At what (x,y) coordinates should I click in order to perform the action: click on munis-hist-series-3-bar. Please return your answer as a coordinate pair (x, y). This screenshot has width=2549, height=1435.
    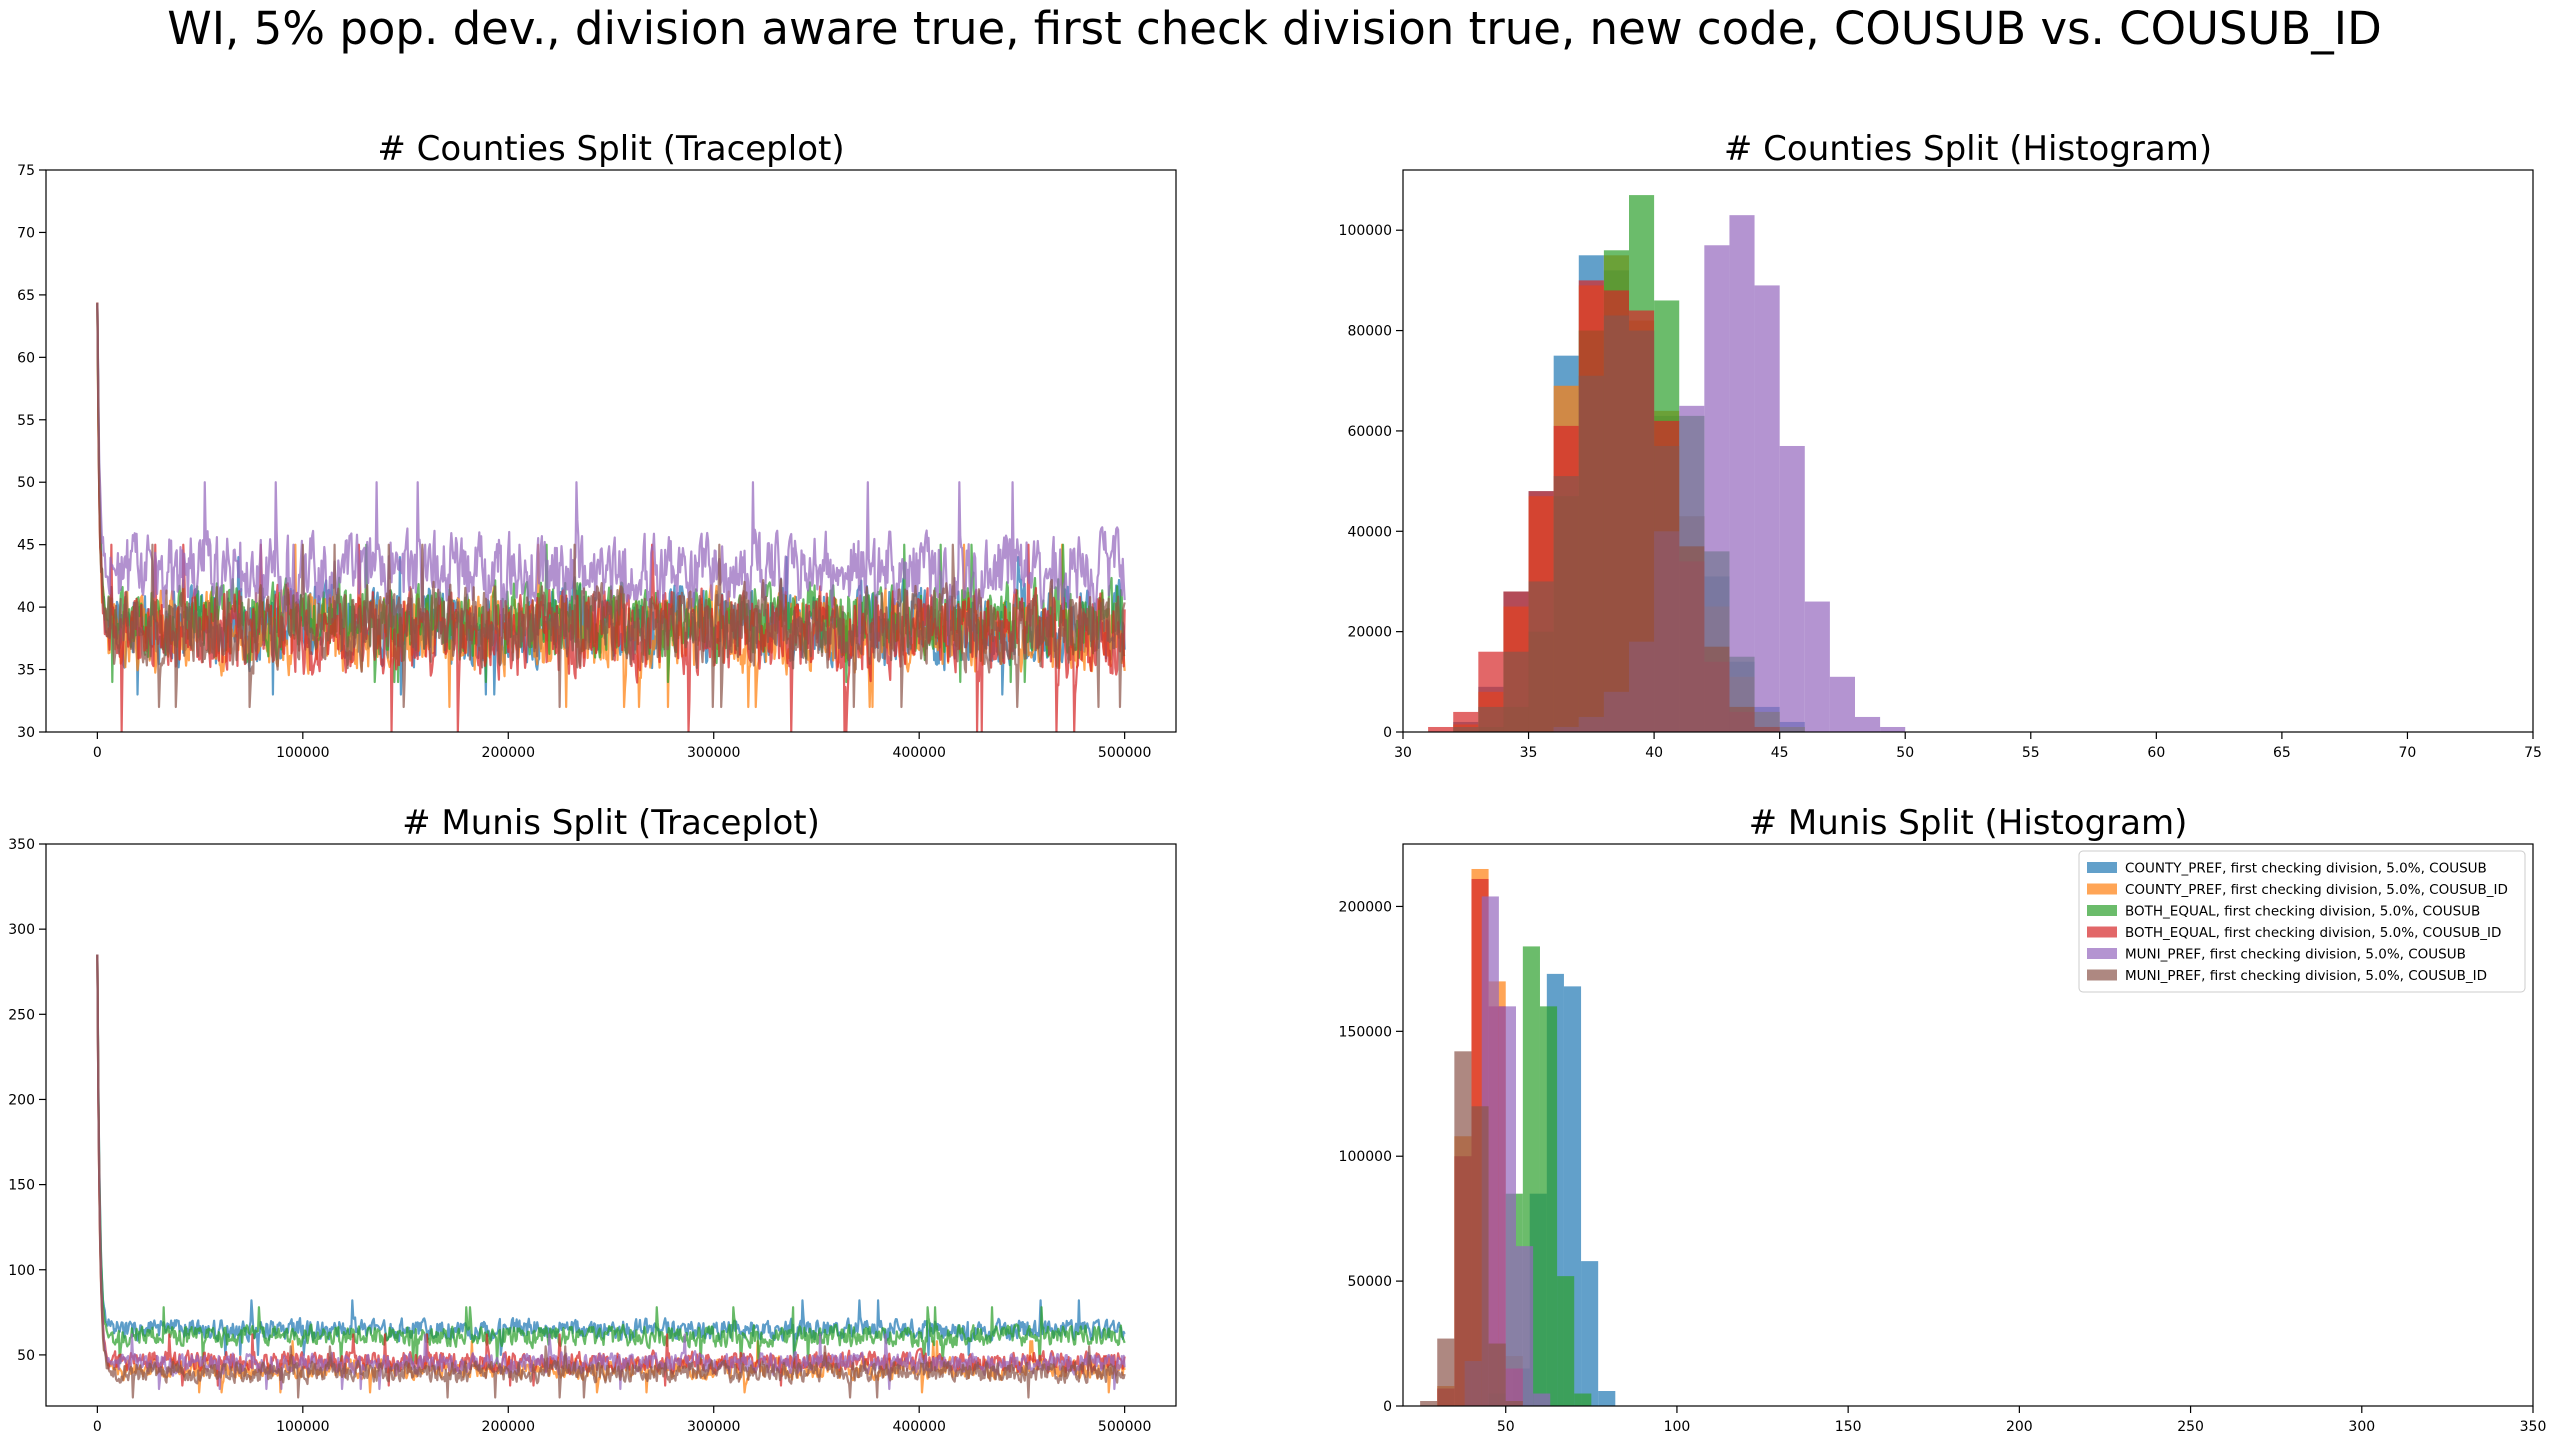
    Looking at the image, I should click on (1566, 1341).